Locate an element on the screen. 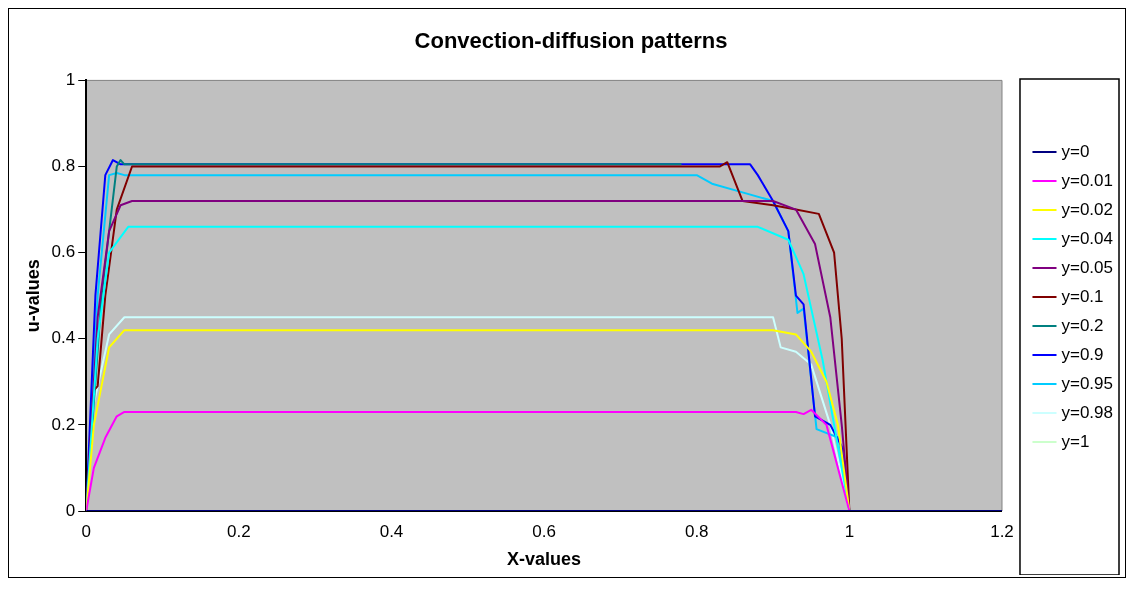 This screenshot has height=590, width=1138. legend-label: y=0.02 is located at coordinates (1087, 209).